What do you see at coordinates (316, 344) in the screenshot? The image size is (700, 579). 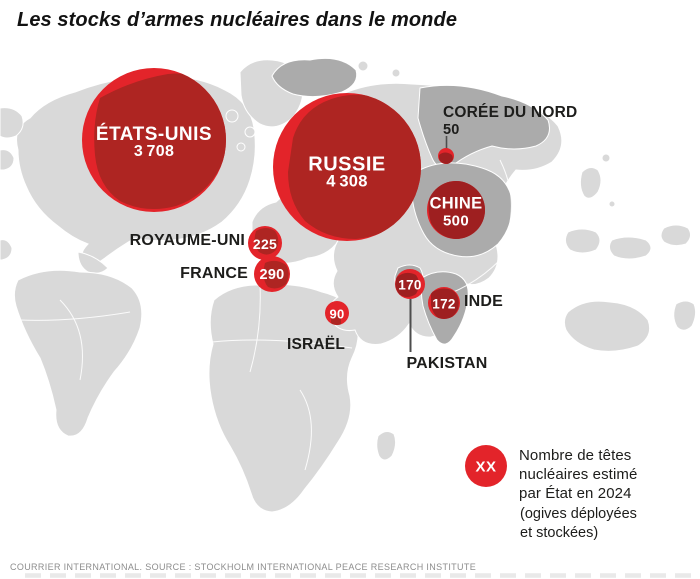 I see `israel-label: ISRAËL` at bounding box center [316, 344].